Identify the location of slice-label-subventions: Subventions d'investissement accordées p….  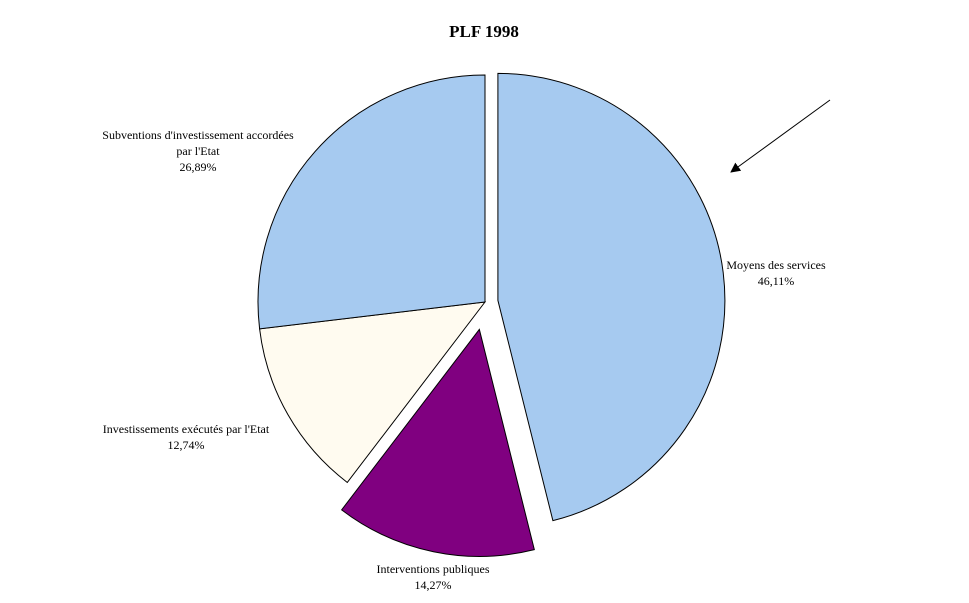
(198, 151).